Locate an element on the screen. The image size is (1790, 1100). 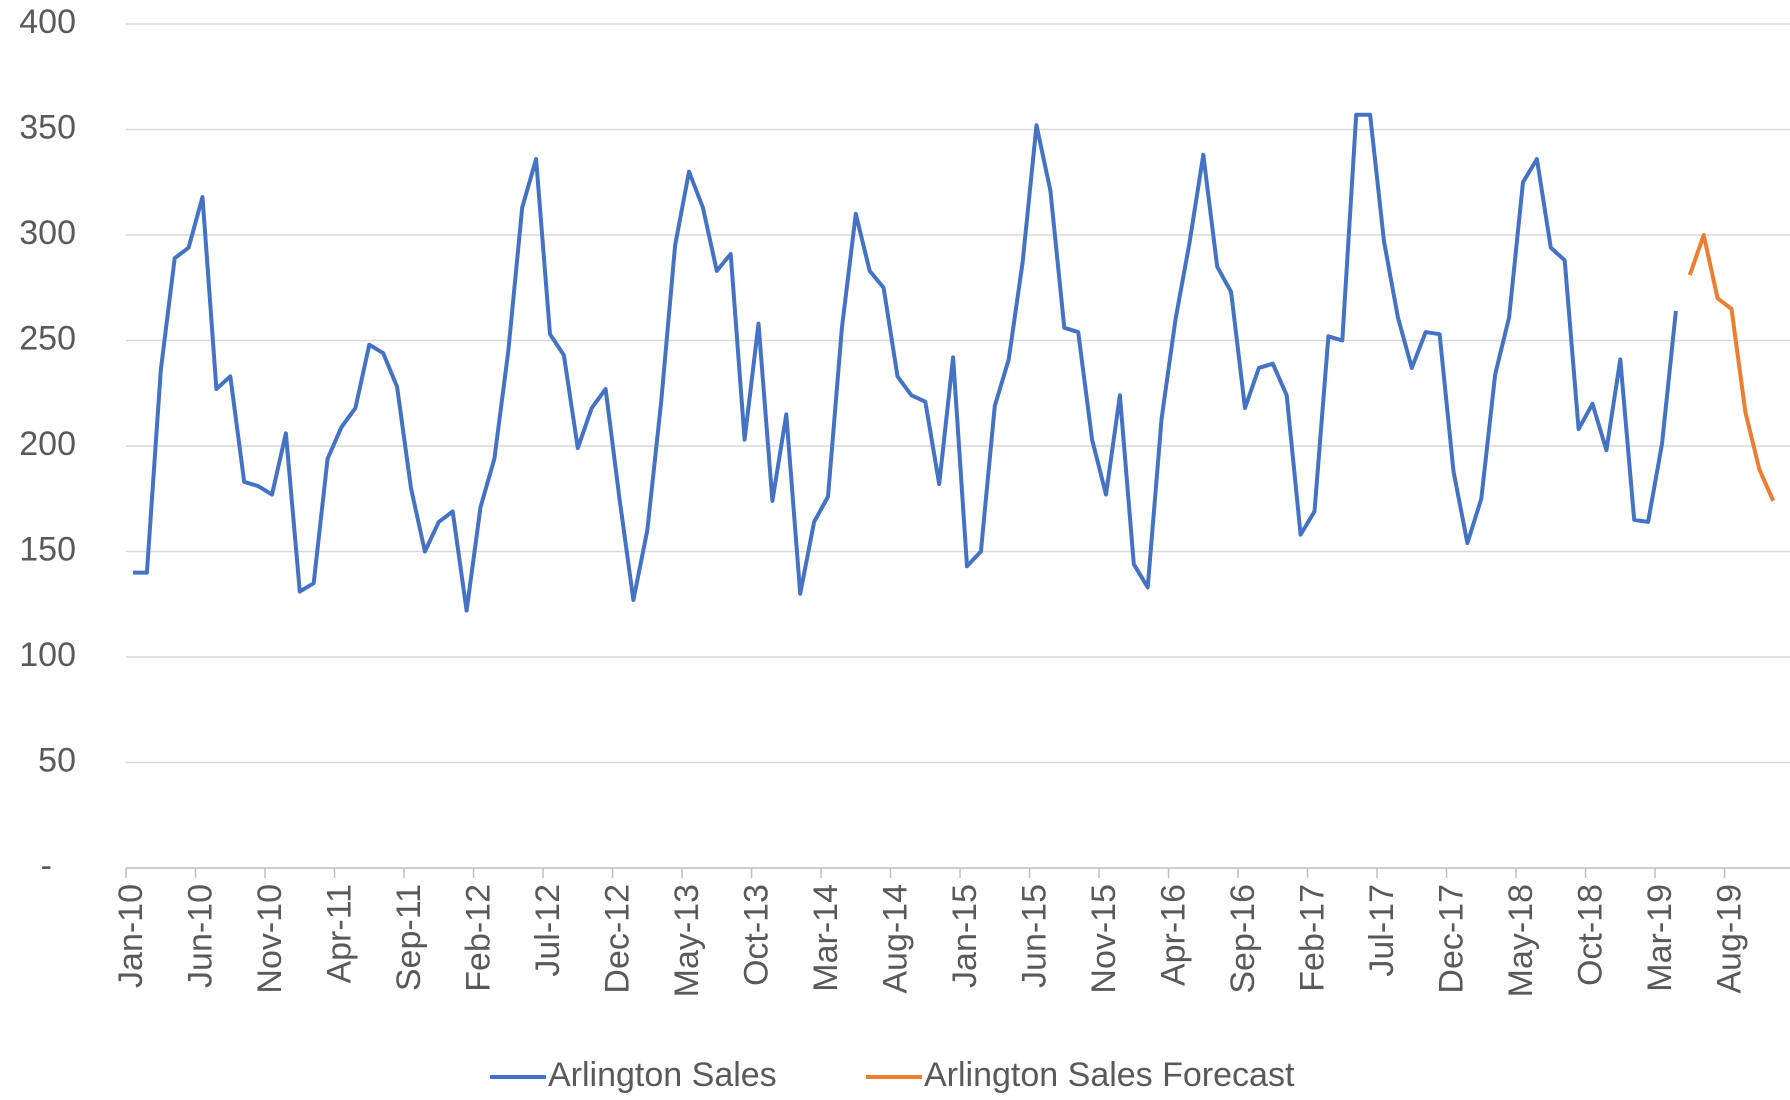
x-tick-label: Dec-17 is located at coordinates (1451, 939).